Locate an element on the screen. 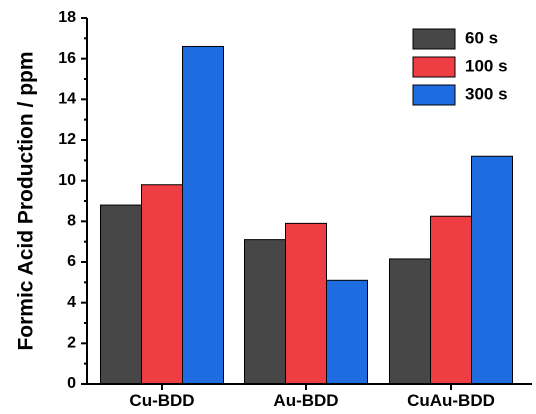 The height and width of the screenshot is (414, 536). bar-cuau-bdd-100s is located at coordinates (451, 300).